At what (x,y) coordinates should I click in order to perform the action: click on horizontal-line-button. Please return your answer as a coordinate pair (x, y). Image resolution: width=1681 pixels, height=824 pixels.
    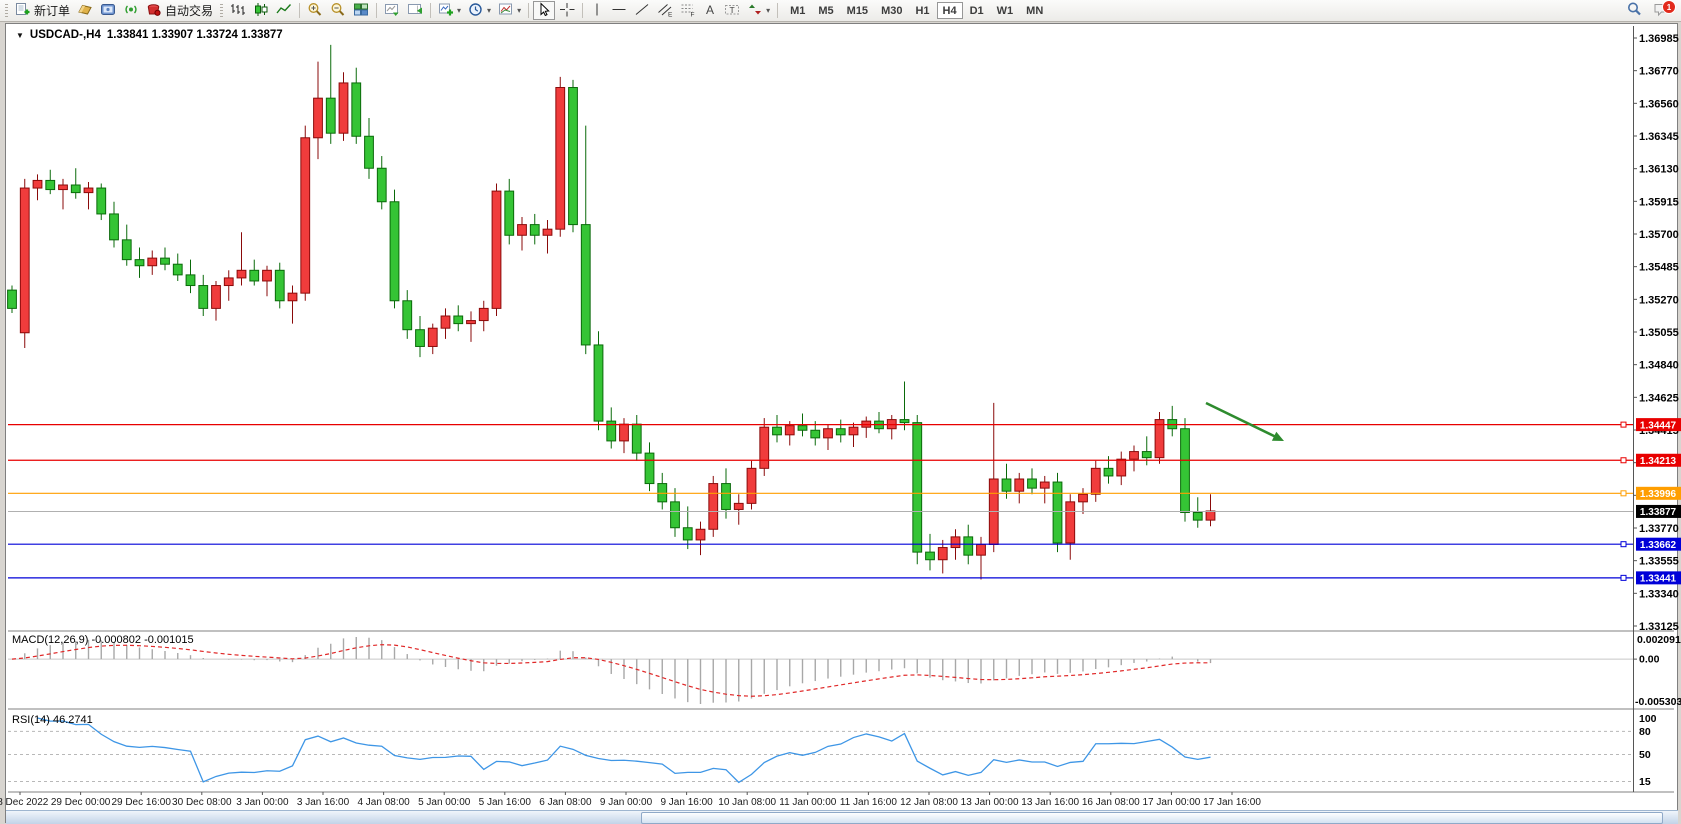
    Looking at the image, I should click on (619, 10).